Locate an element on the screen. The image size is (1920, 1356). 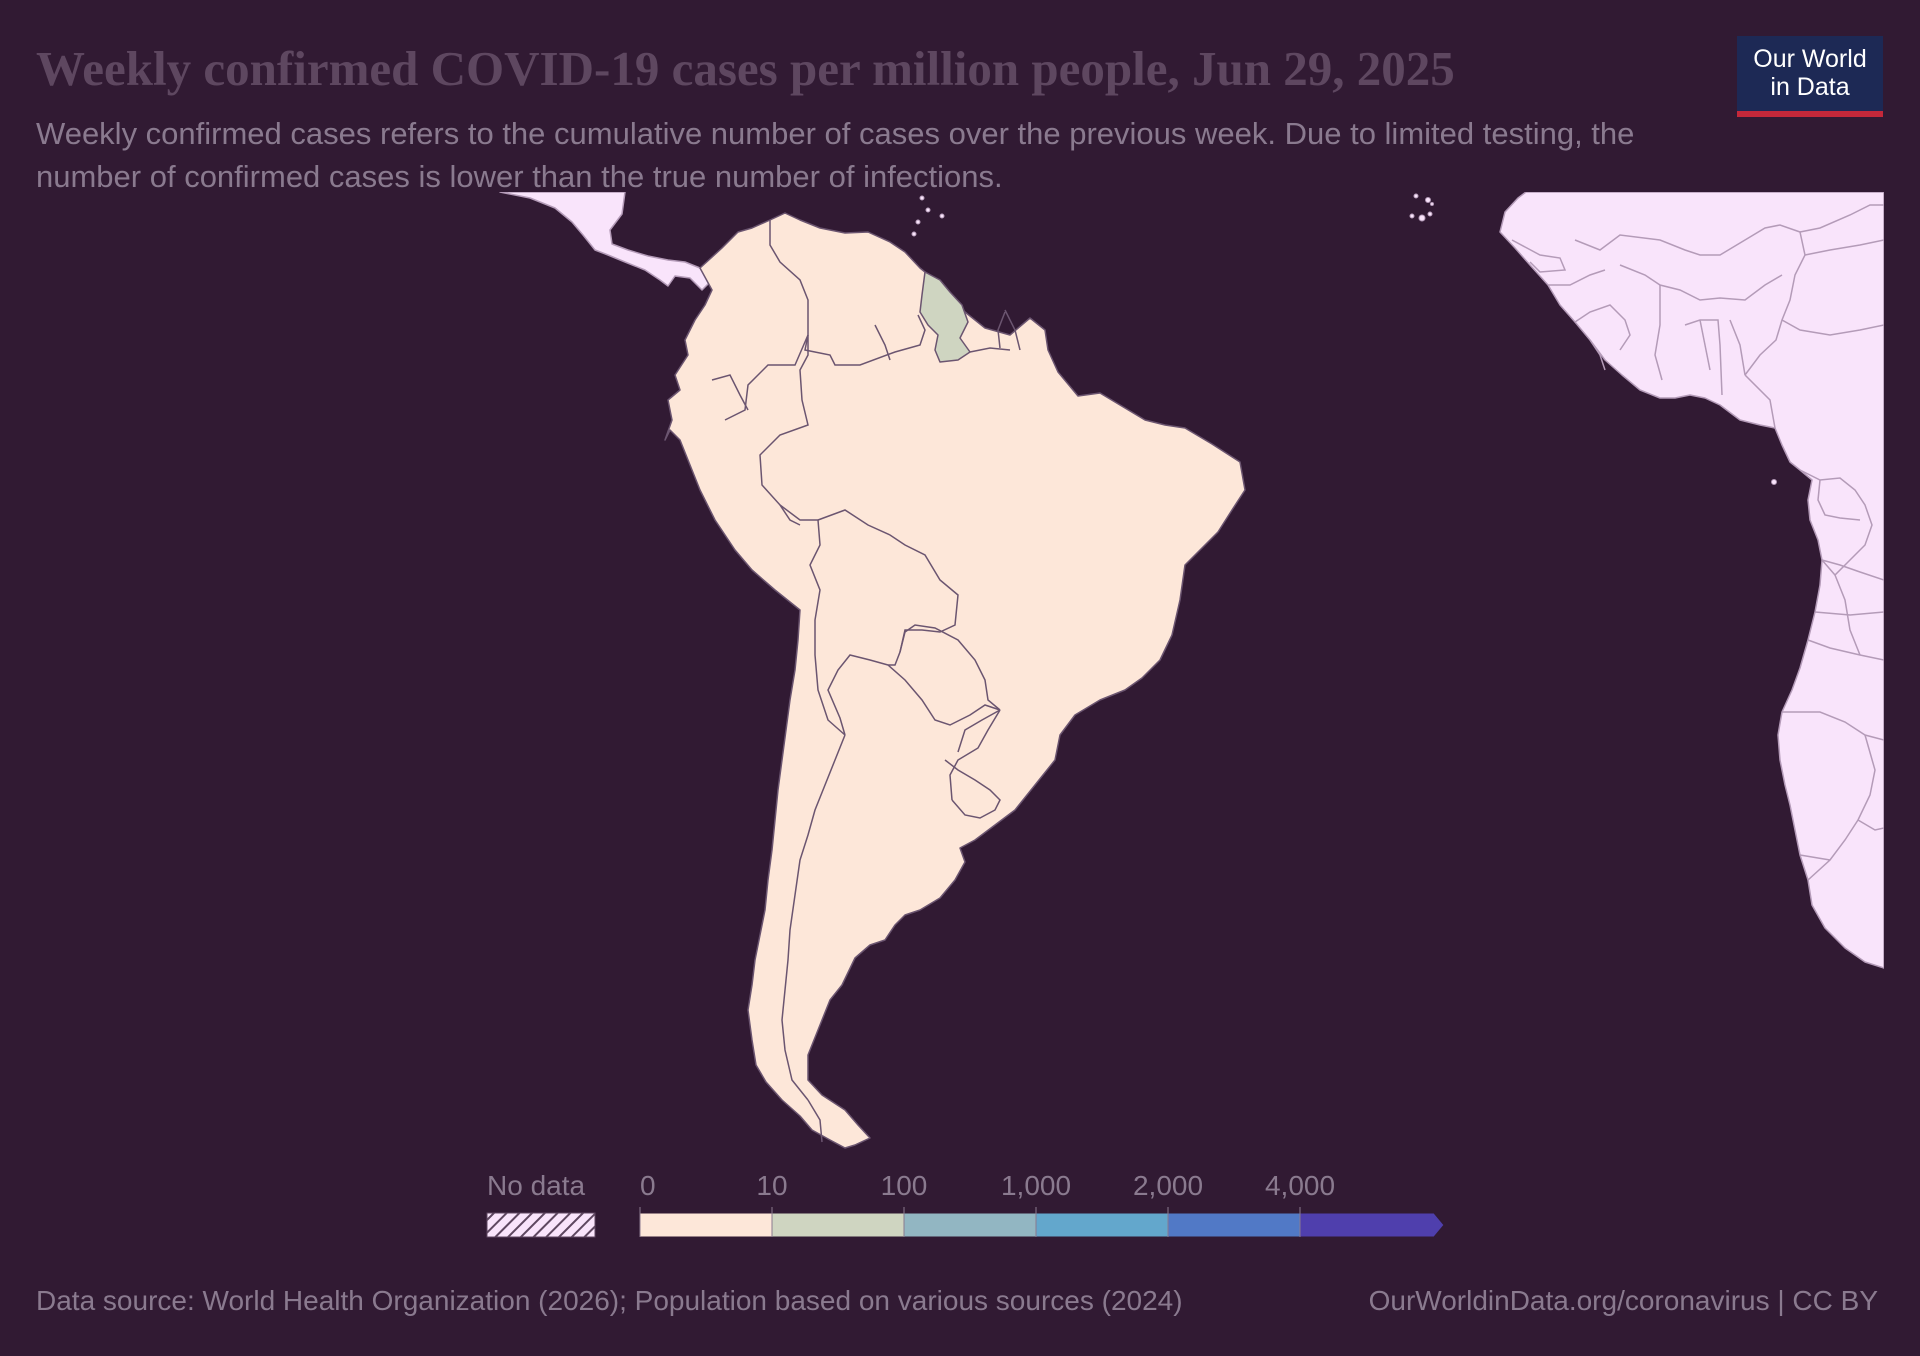
country-borders is located at coordinates (866, 681).